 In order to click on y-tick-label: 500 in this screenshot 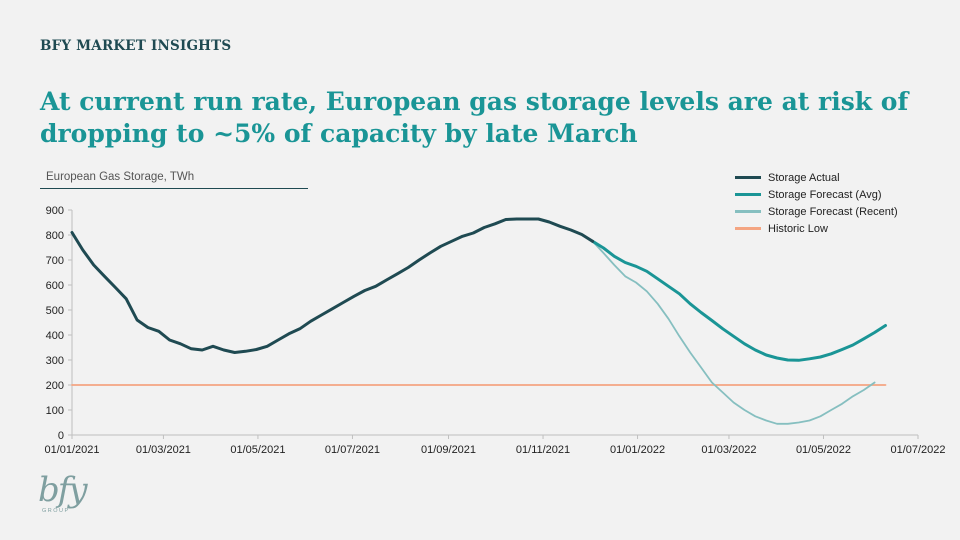, I will do `click(55, 311)`.